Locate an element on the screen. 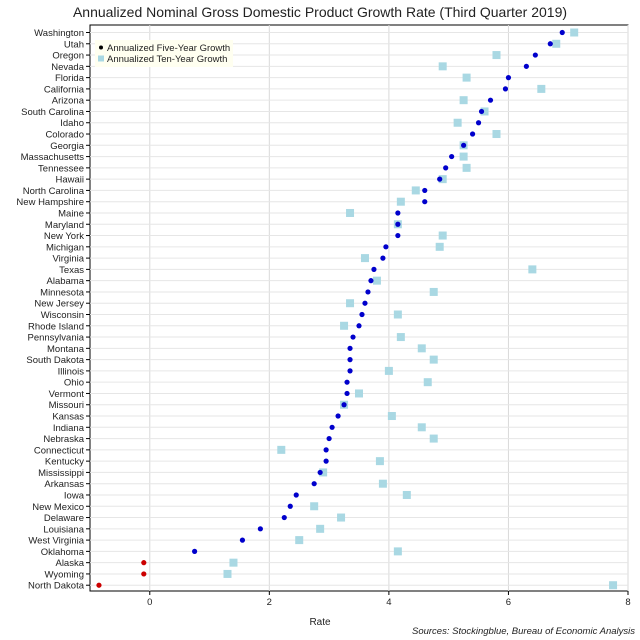 The width and height of the screenshot is (640, 640). state-label: Indiana is located at coordinates (69, 428).